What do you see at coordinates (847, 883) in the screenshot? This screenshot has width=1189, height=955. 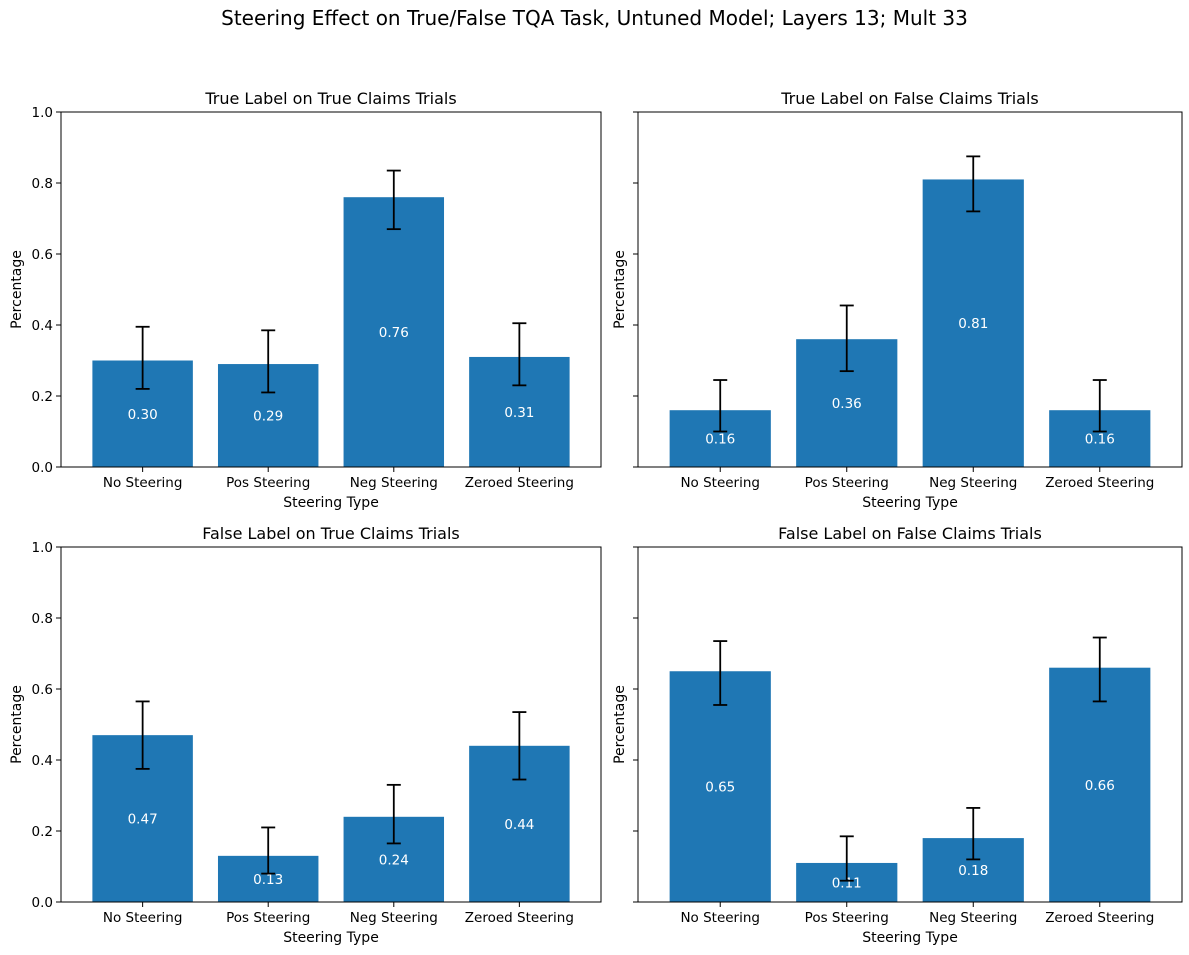 I see `data-label-2: 0.11` at bounding box center [847, 883].